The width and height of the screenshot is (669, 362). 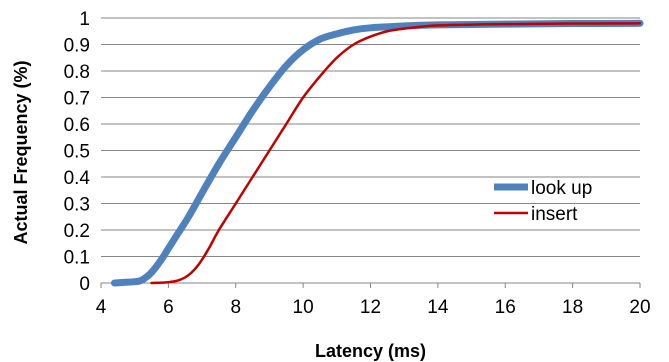 What do you see at coordinates (438, 307) in the screenshot?
I see `x-tick-label: 14` at bounding box center [438, 307].